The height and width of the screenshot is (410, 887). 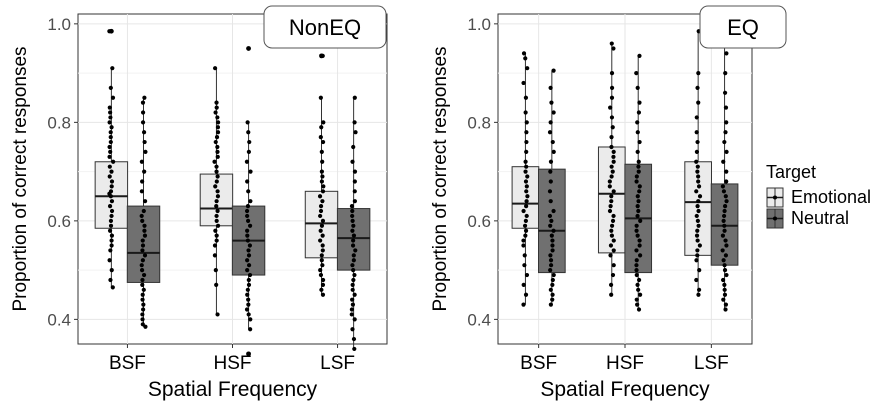 I want to click on x-axis-title: Spatial Frequency, so click(x=233, y=389).